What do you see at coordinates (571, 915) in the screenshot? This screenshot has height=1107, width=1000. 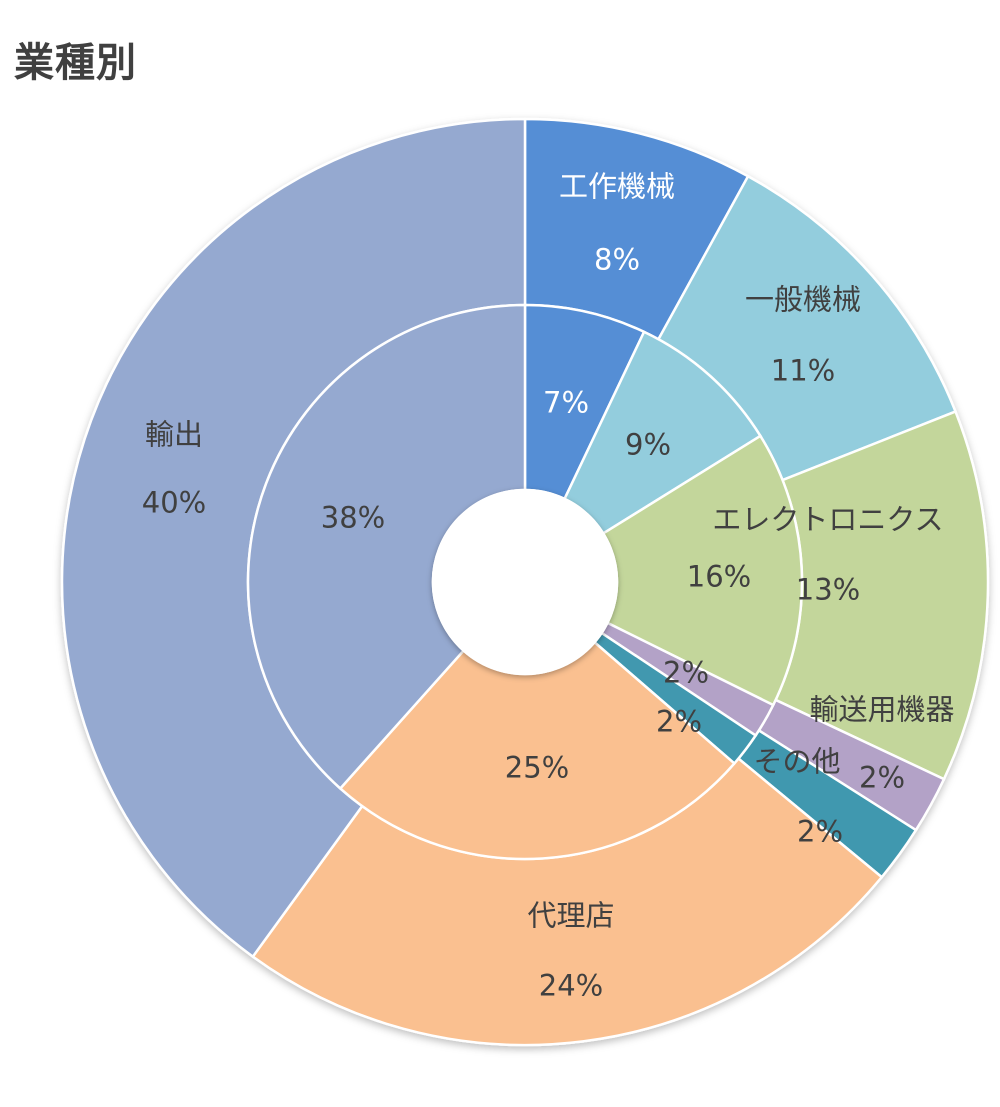 I see `outer-category-label: 代理店` at bounding box center [571, 915].